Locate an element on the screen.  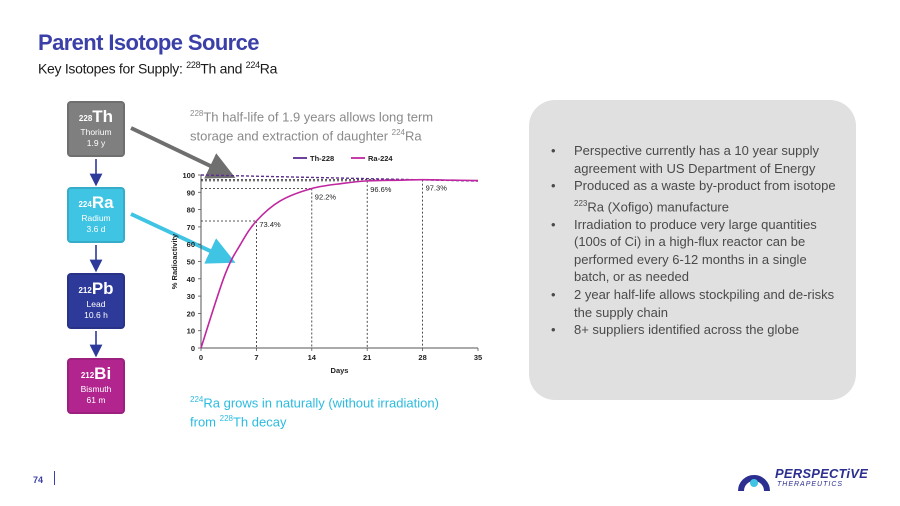
x-tick-label: 7 is located at coordinates (256, 357).